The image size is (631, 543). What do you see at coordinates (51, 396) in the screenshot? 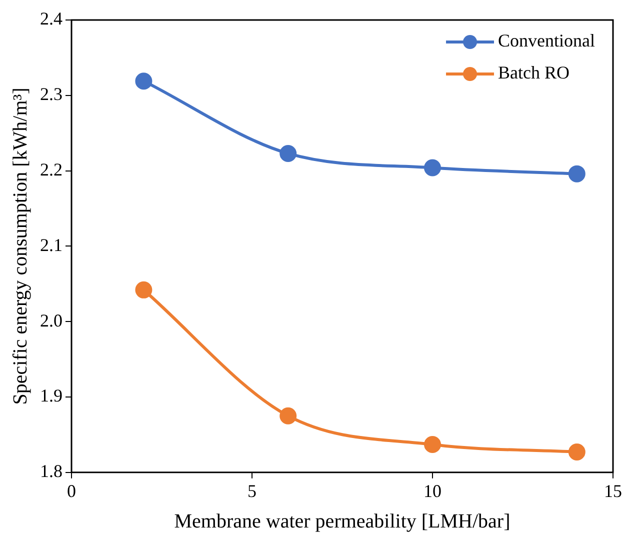
I see `y-tick-label: 1.9` at bounding box center [51, 396].